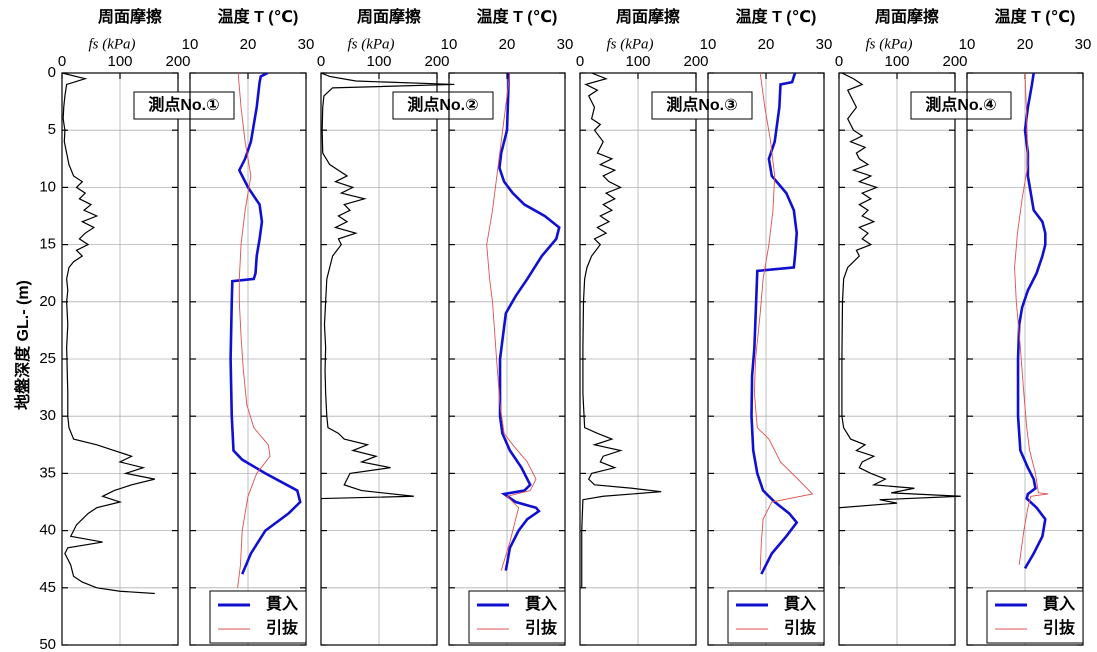 The width and height of the screenshot is (1097, 652). Describe the element at coordinates (47, 186) in the screenshot. I see `y-tick-label: 10` at that location.